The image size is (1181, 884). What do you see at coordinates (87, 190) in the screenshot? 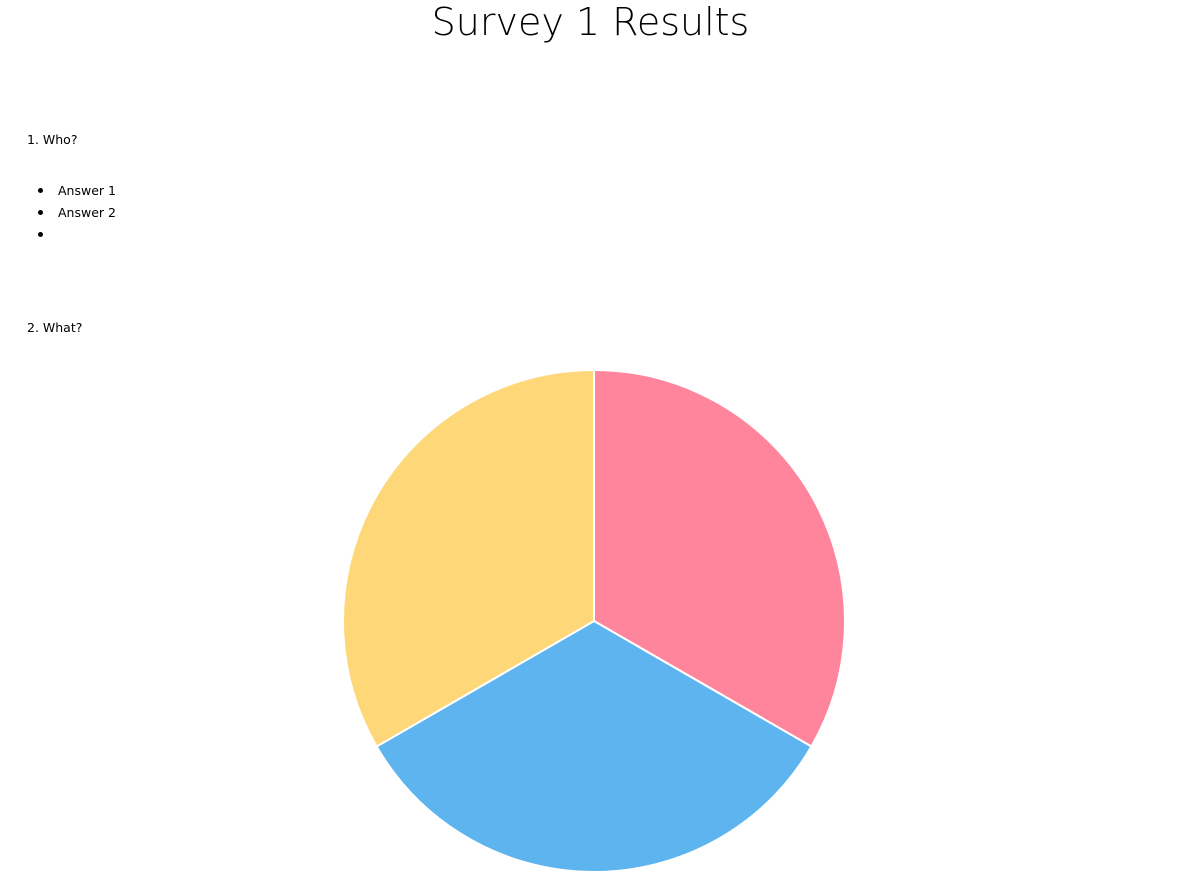
I see `answer-label: Answer 1` at bounding box center [87, 190].